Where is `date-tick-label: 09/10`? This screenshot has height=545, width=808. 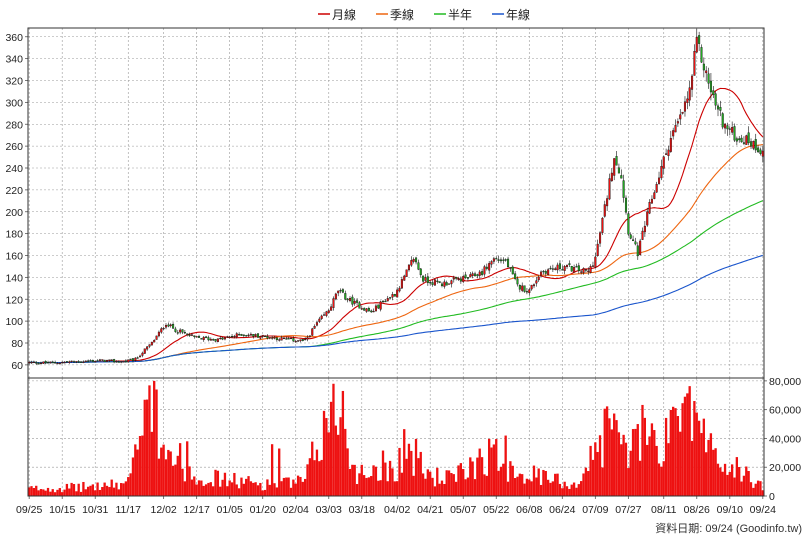
date-tick-label: 09/10 is located at coordinates (730, 510).